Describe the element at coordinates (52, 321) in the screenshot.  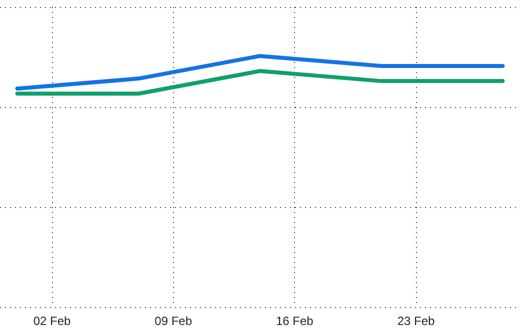
I see `x-tick-label: 02 Feb` at that location.